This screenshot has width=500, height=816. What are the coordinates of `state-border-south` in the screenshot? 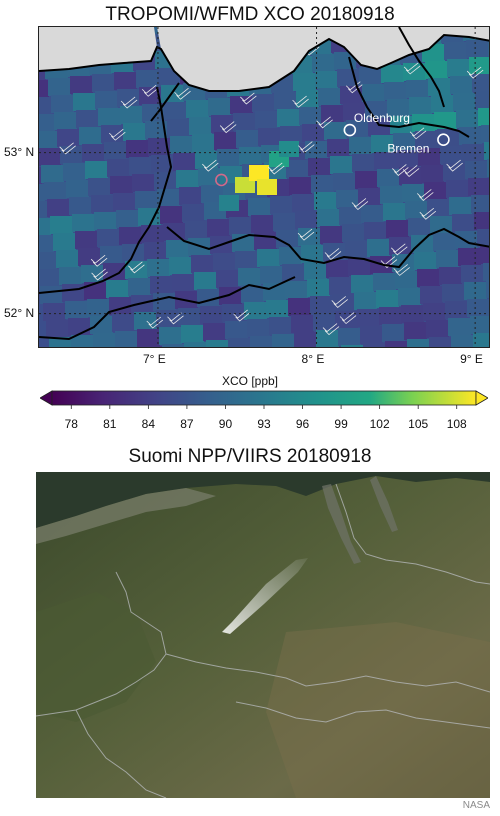 It's located at (327, 247).